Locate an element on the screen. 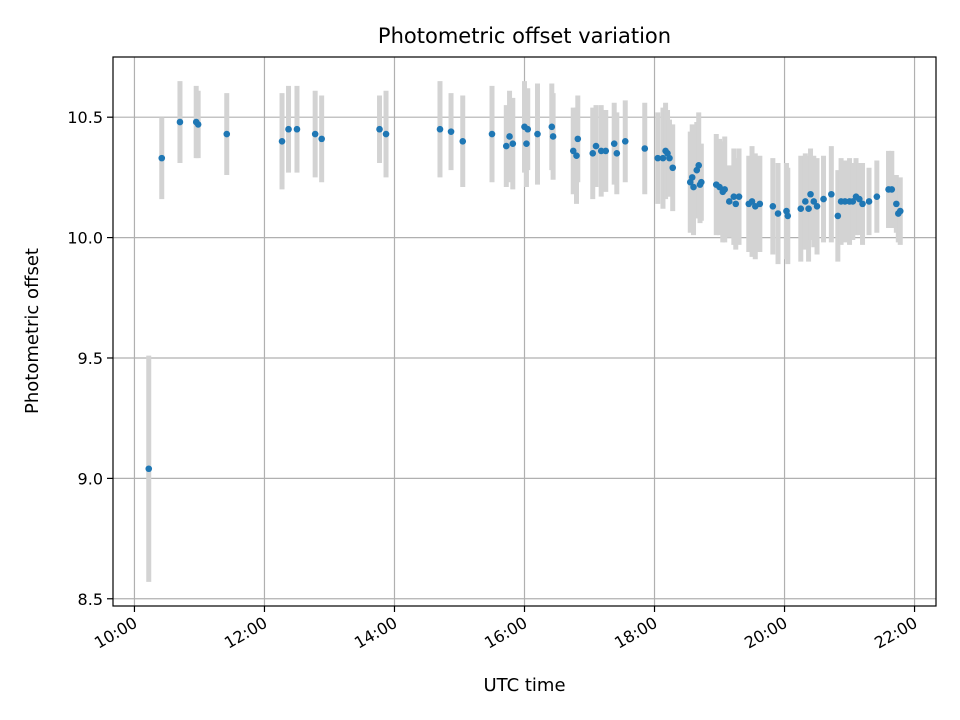  x-axis-label: UTC time is located at coordinates (524, 685).